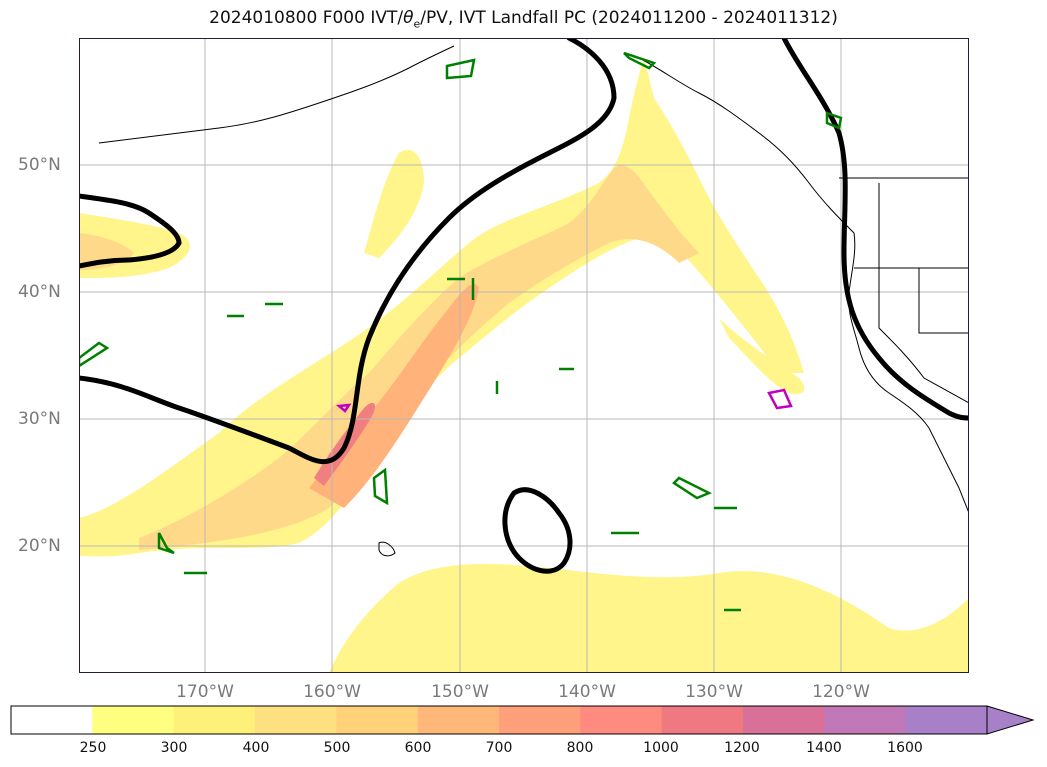  I want to click on ivt-high-core, so click(394, 396).